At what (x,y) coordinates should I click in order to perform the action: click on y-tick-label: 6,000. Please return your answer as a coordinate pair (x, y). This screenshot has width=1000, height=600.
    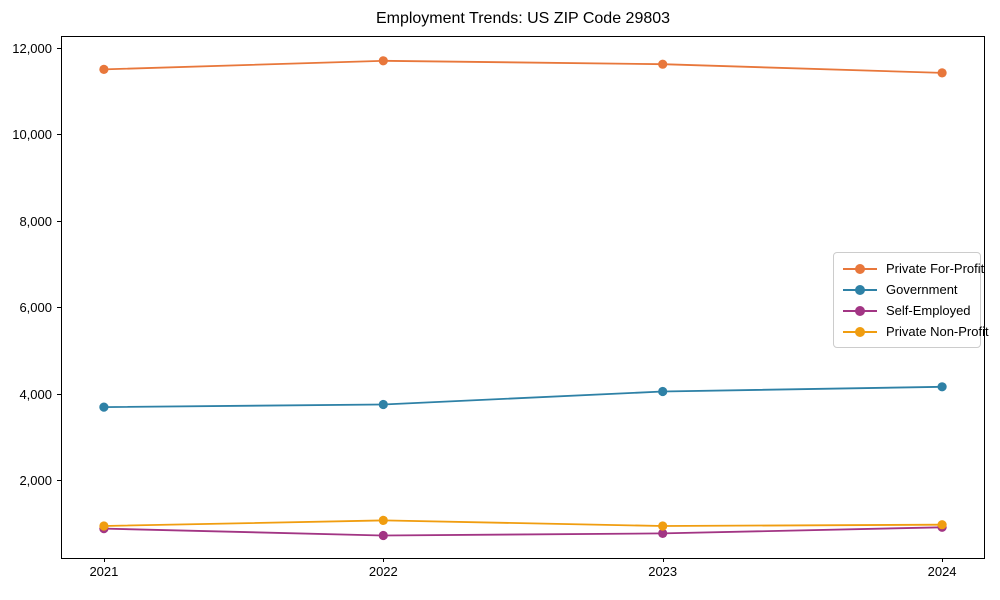
    Looking at the image, I should click on (35, 308).